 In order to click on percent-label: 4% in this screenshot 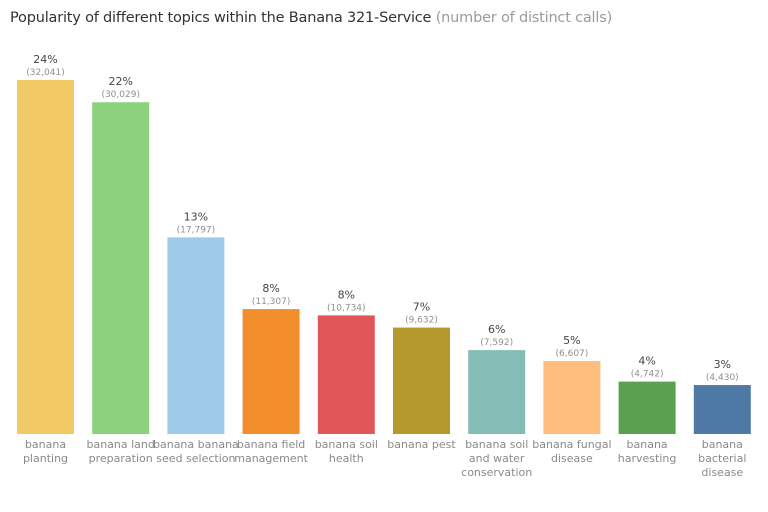, I will do `click(646, 361)`.